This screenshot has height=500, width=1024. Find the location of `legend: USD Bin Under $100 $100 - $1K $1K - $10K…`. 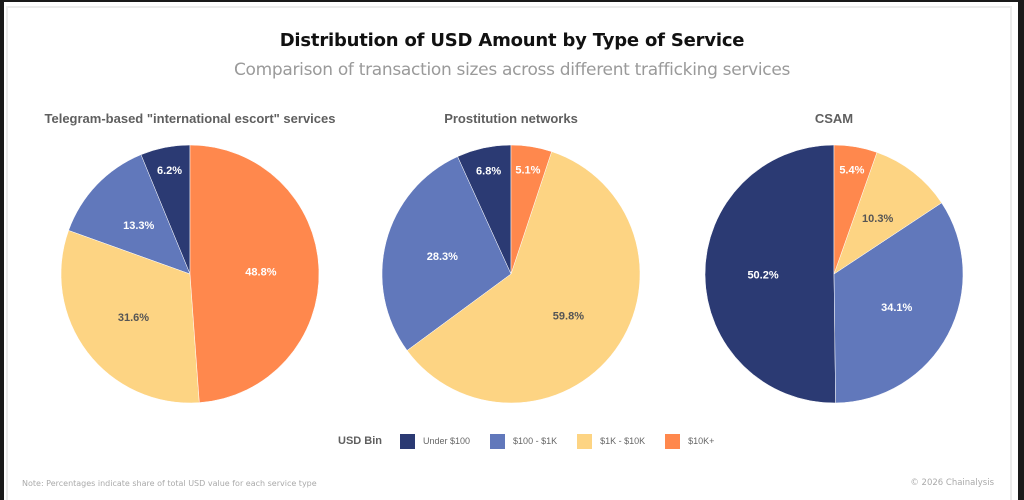

legend: USD Bin Under $100 $100 - $1K $1K - $10K… is located at coordinates (536, 441).